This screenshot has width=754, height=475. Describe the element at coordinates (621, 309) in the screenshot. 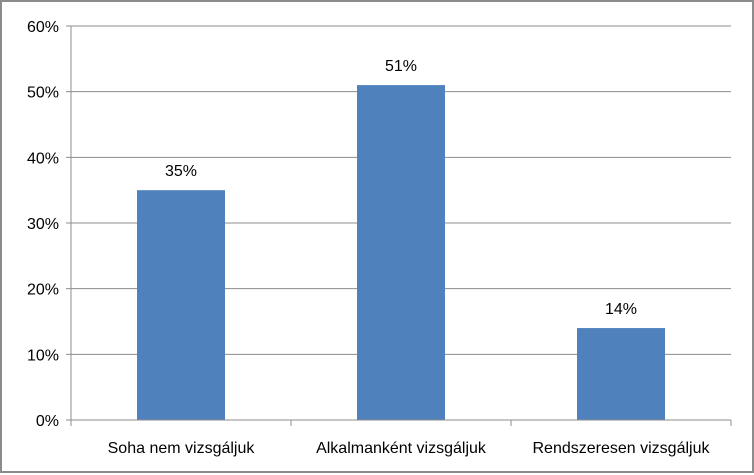

I see `data-label: 14%` at that location.